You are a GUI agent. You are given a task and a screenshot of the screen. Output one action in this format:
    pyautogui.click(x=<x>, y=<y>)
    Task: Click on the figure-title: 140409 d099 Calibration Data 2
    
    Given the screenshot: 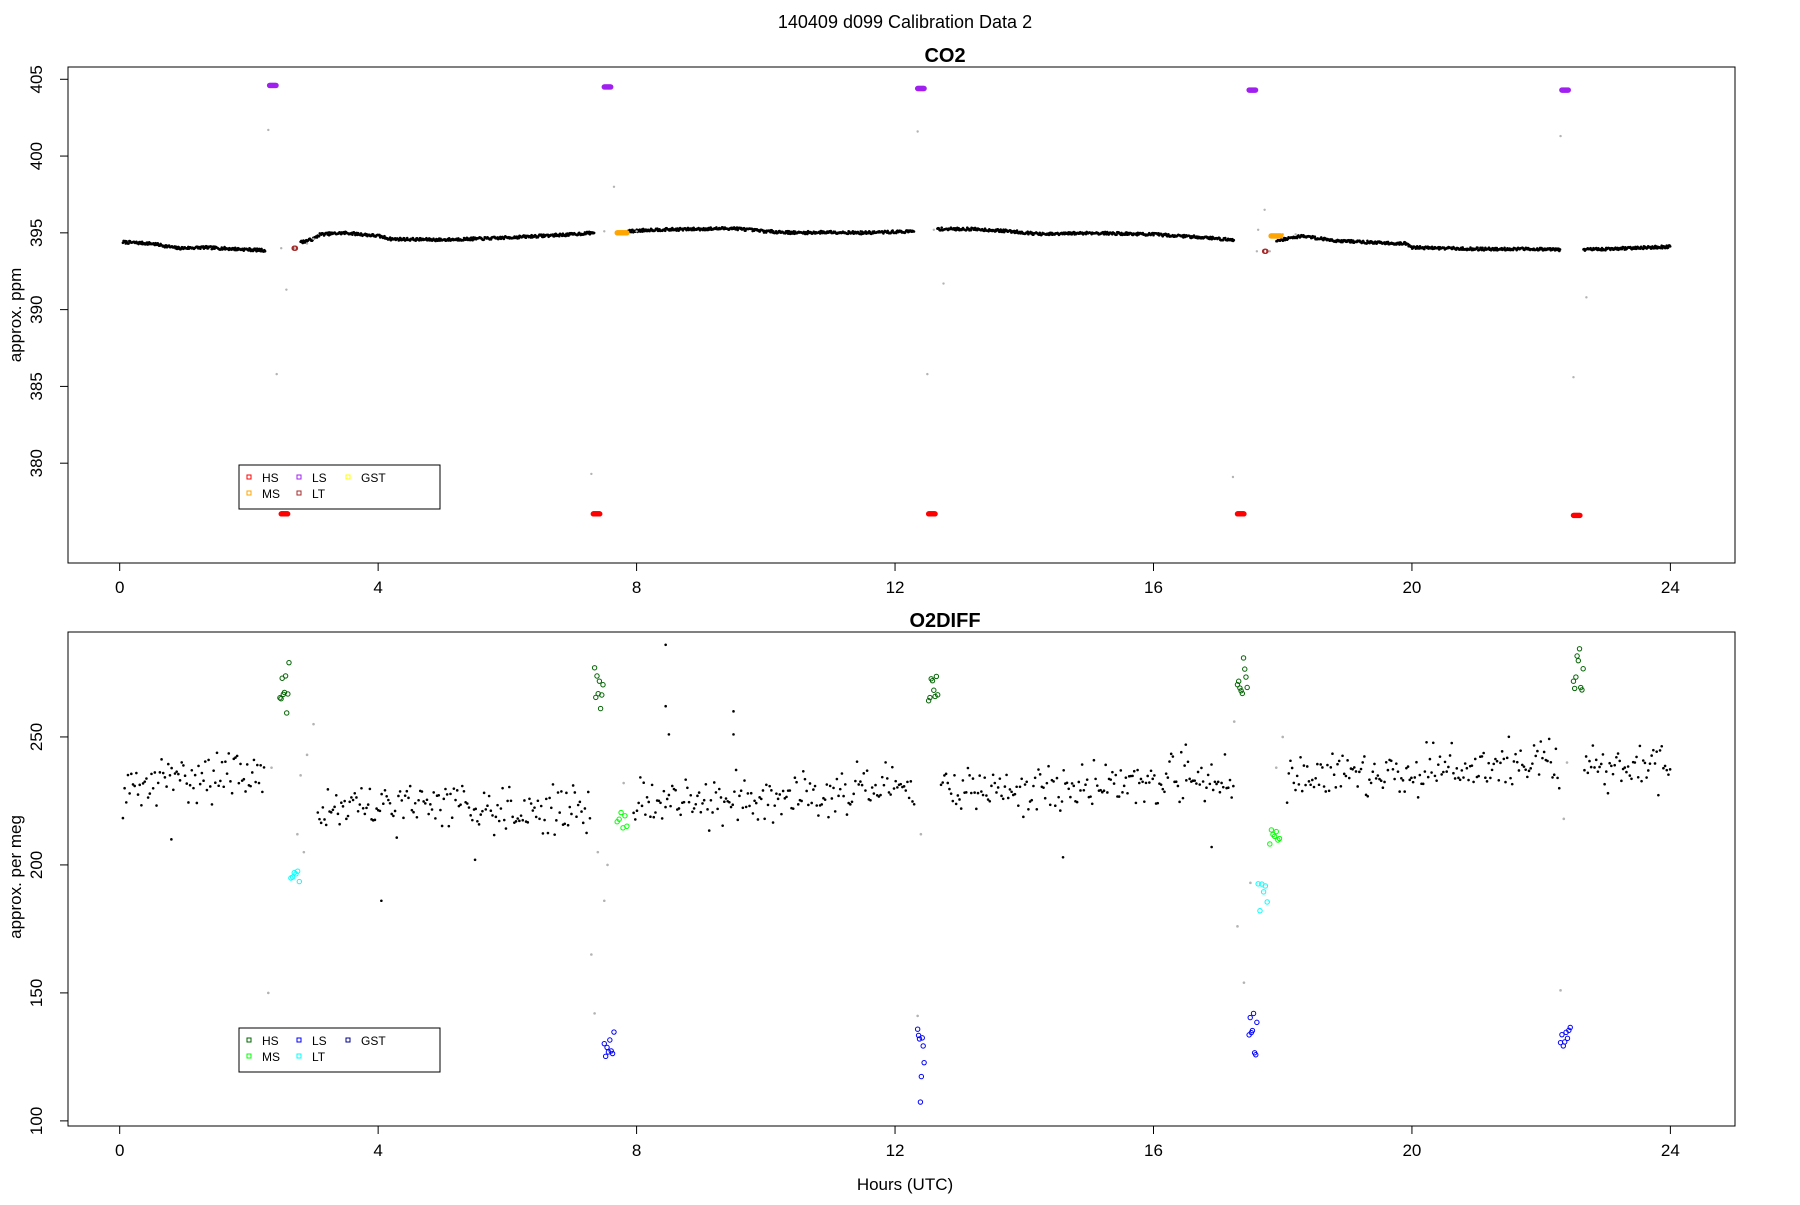 What is the action you would take?
    pyautogui.click(x=905, y=22)
    